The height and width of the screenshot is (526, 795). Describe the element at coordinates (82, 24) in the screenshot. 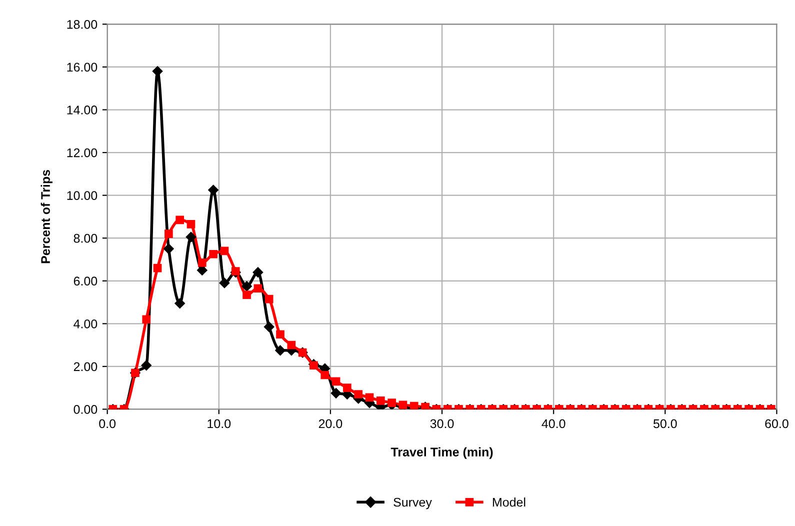

I see `y-tick-label: 18.00` at that location.